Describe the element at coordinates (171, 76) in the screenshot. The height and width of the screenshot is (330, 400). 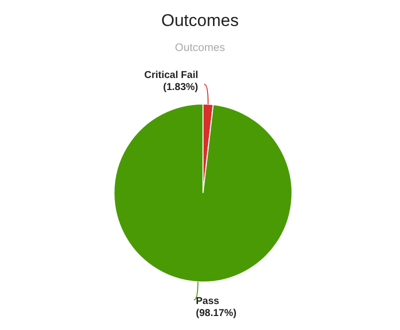
I see `slice-label: Critical Fail` at that location.